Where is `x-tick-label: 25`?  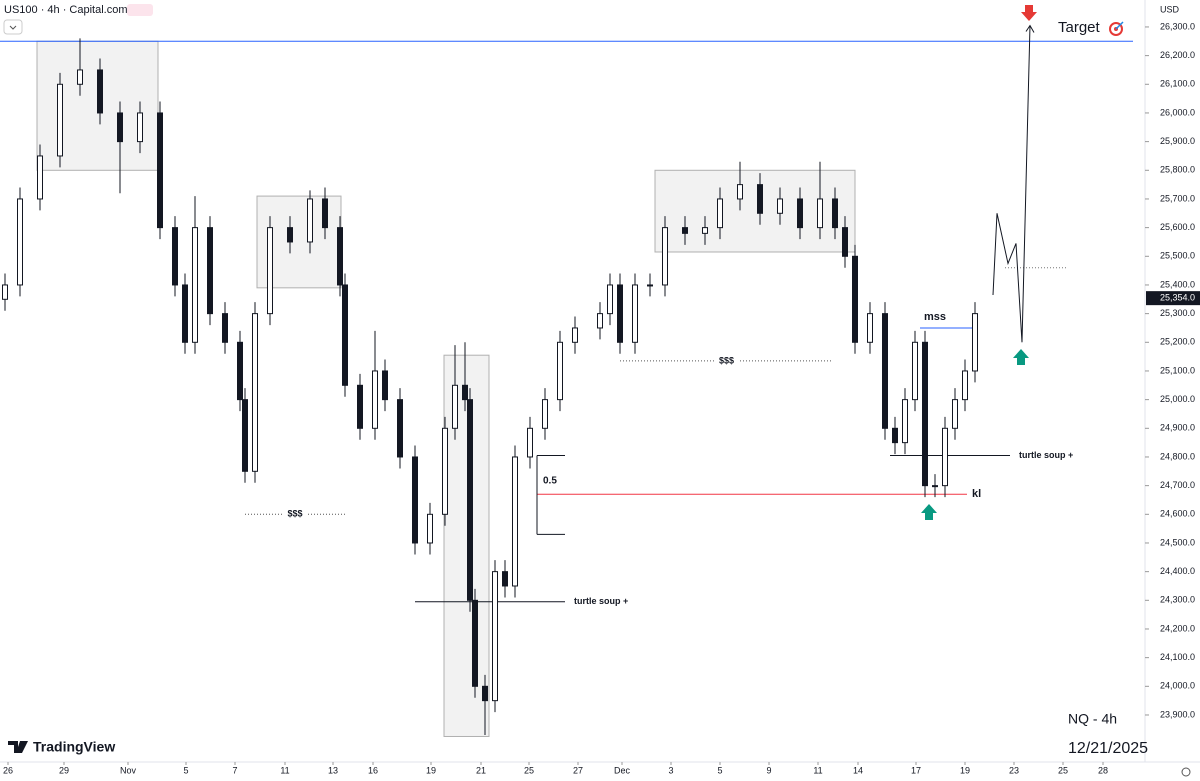 x-tick-label: 25 is located at coordinates (1063, 770).